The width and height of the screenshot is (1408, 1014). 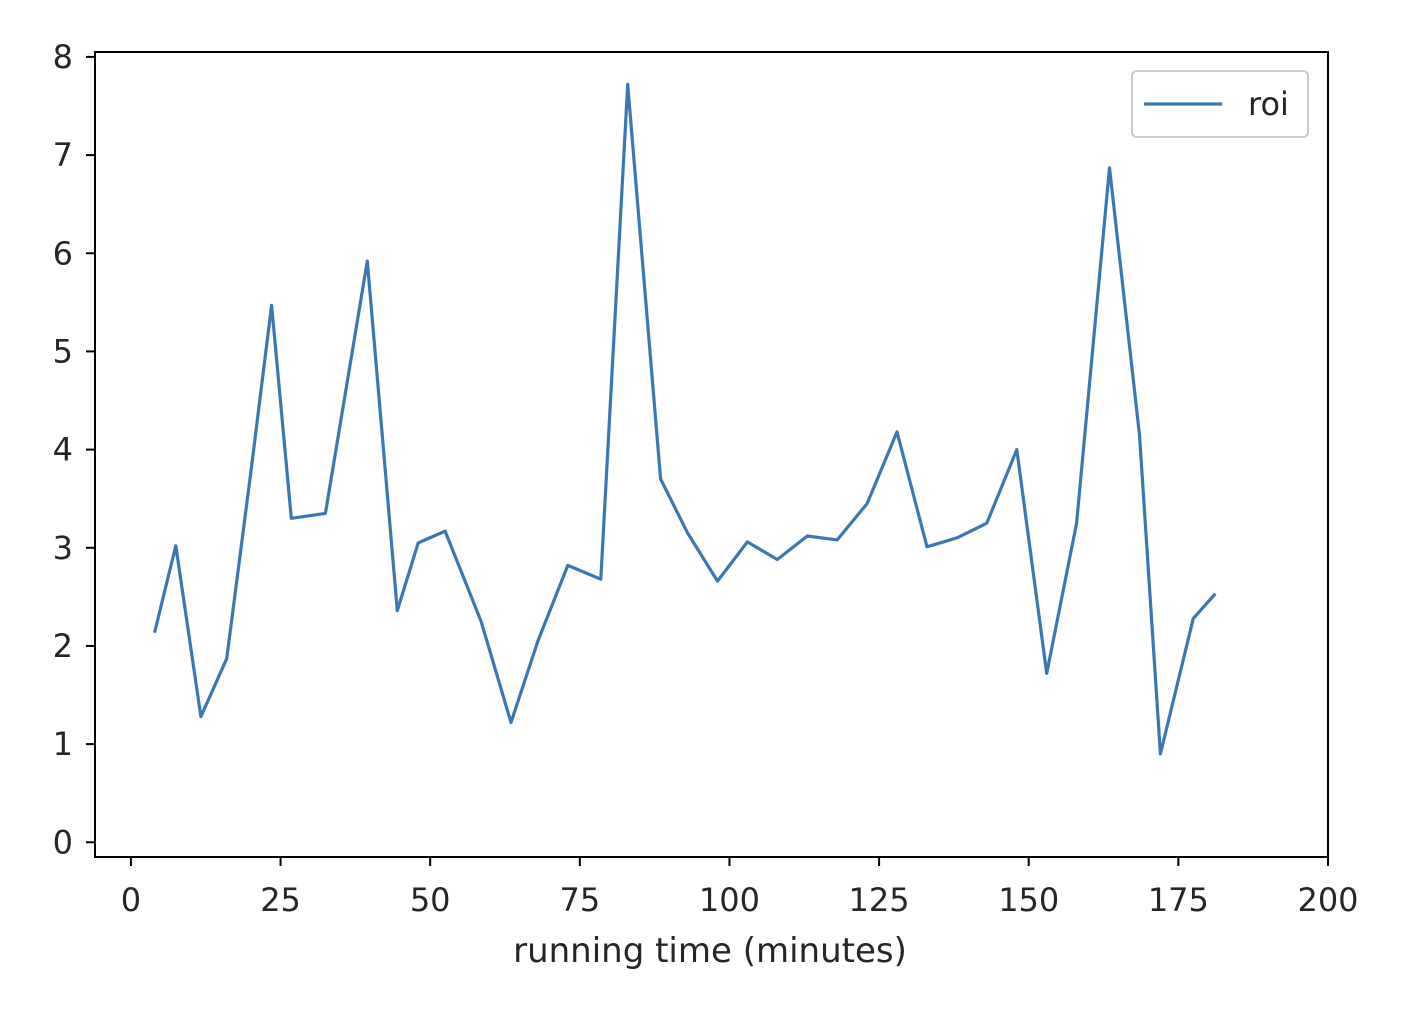 I want to click on y-tick-label: 7, so click(x=63, y=155).